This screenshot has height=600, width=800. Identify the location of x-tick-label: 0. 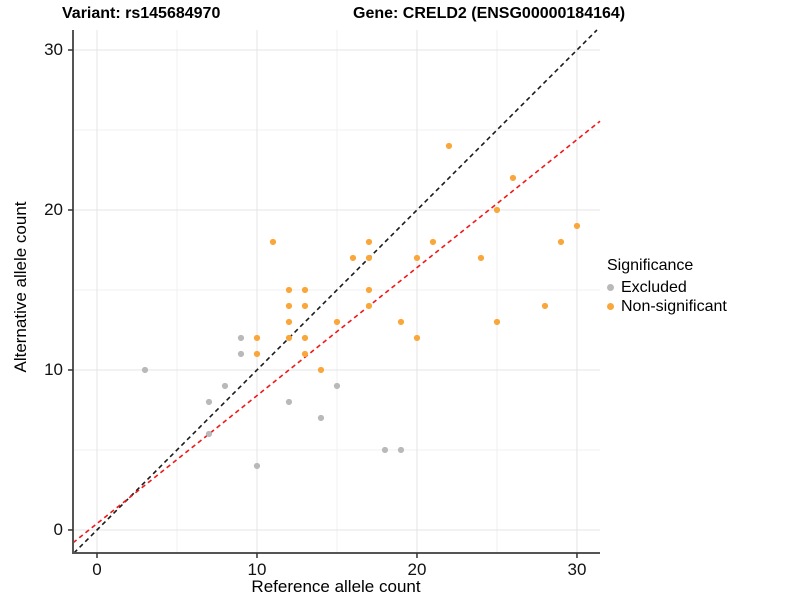
(97, 569).